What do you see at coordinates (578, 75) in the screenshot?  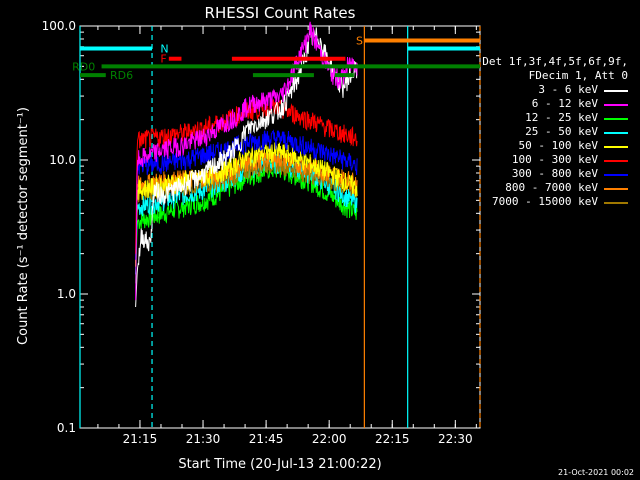 I see `legend-header: FDecim 1, Att 0` at bounding box center [578, 75].